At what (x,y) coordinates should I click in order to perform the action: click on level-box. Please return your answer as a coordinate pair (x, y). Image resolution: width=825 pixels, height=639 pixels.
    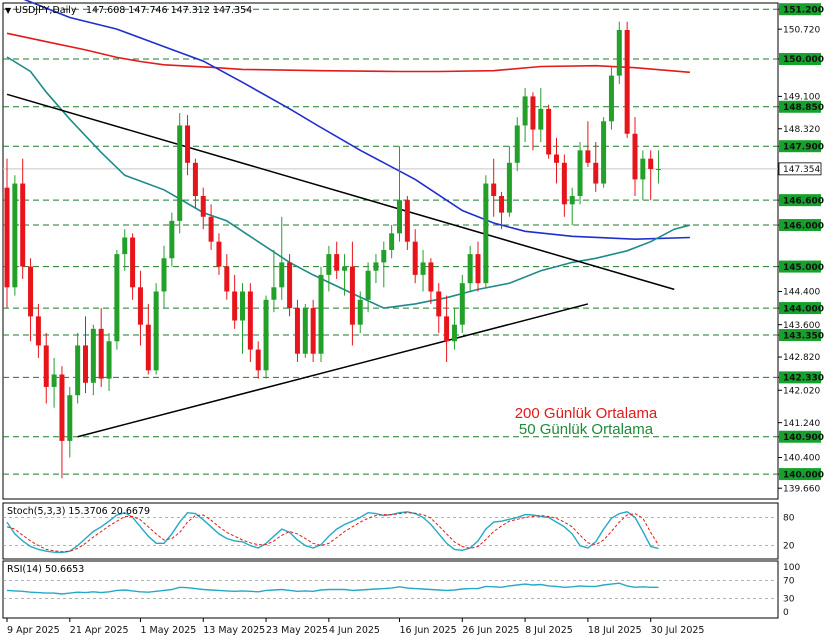
    Looking at the image, I should click on (800, 436).